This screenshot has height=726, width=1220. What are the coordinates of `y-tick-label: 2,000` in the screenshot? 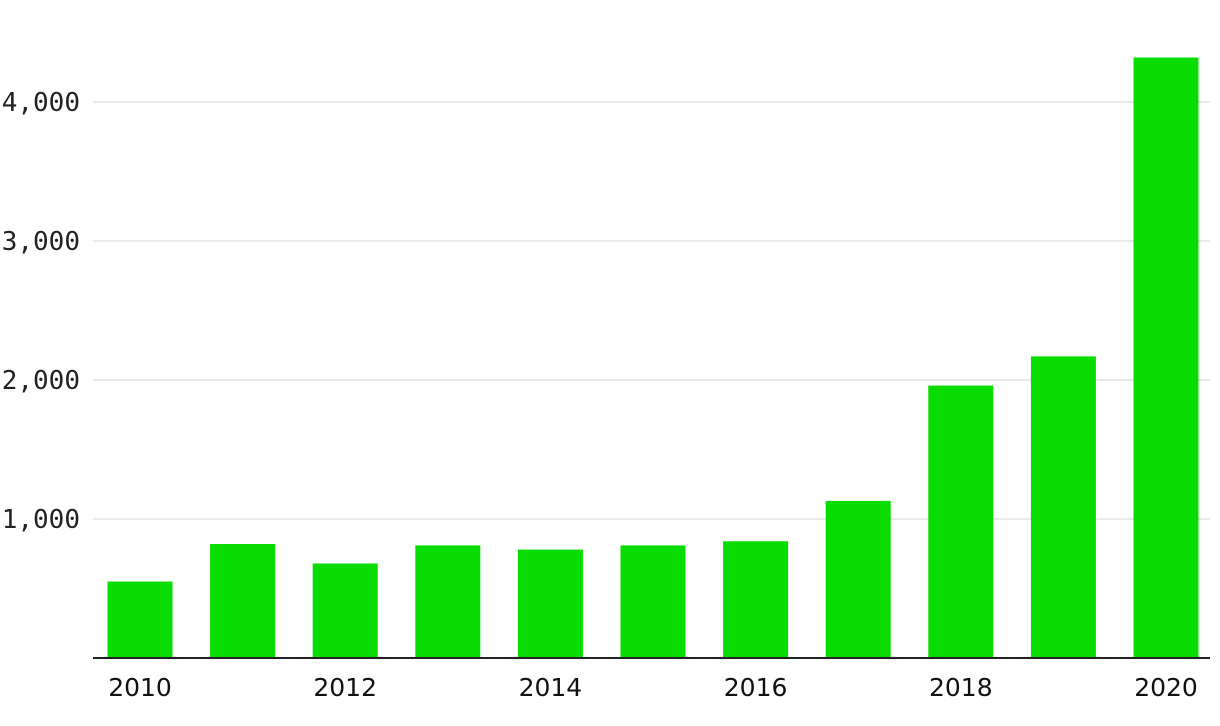 It's located at (41, 381).